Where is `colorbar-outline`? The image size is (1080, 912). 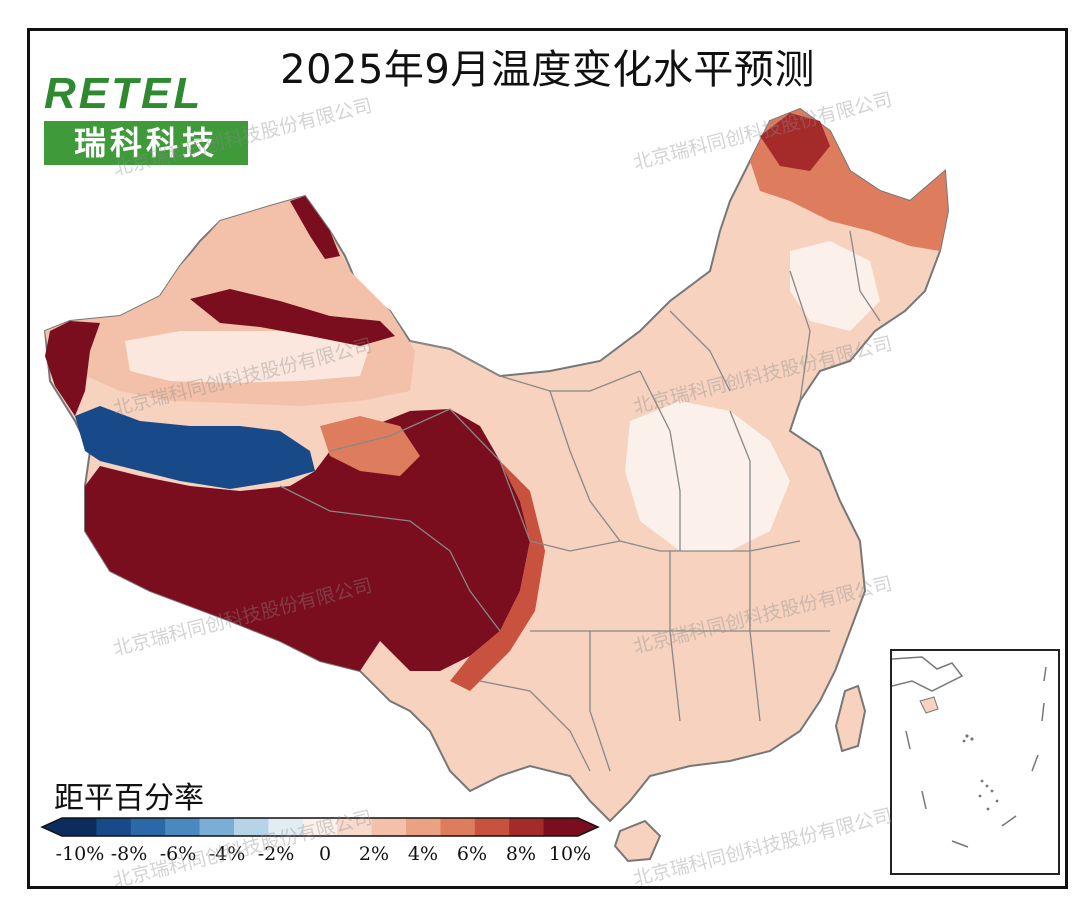 colorbar-outline is located at coordinates (320, 827).